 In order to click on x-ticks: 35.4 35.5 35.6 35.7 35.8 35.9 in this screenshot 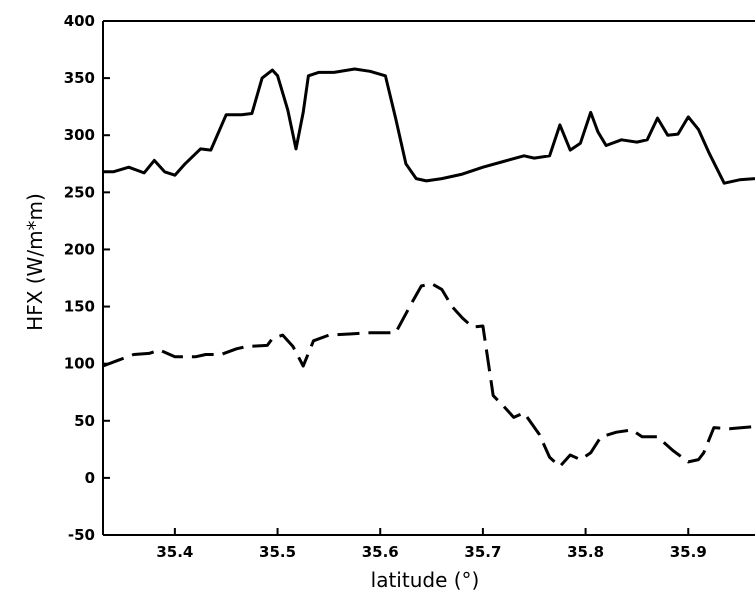, I will do `click(431, 544)`.